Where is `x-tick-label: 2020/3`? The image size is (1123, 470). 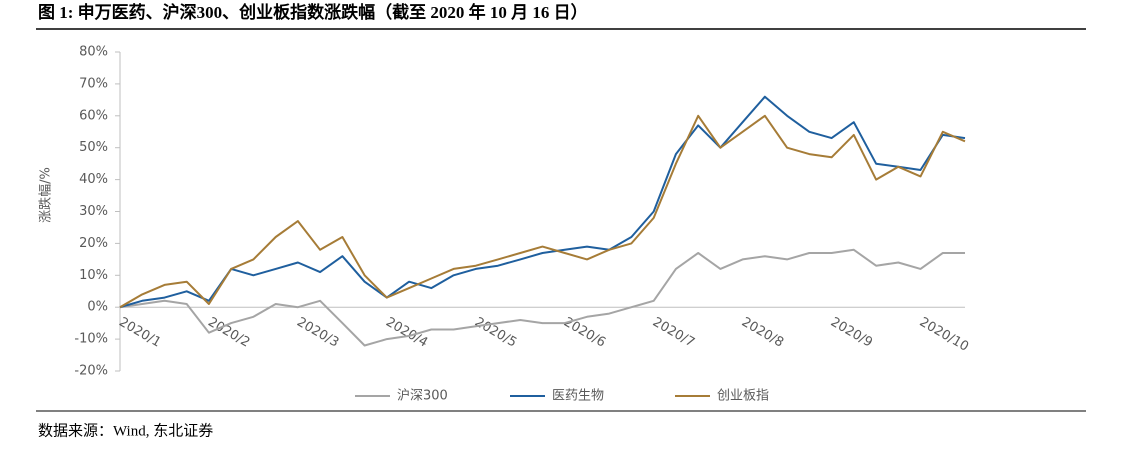
x-tick-label: 2020/3 is located at coordinates (317, 333).